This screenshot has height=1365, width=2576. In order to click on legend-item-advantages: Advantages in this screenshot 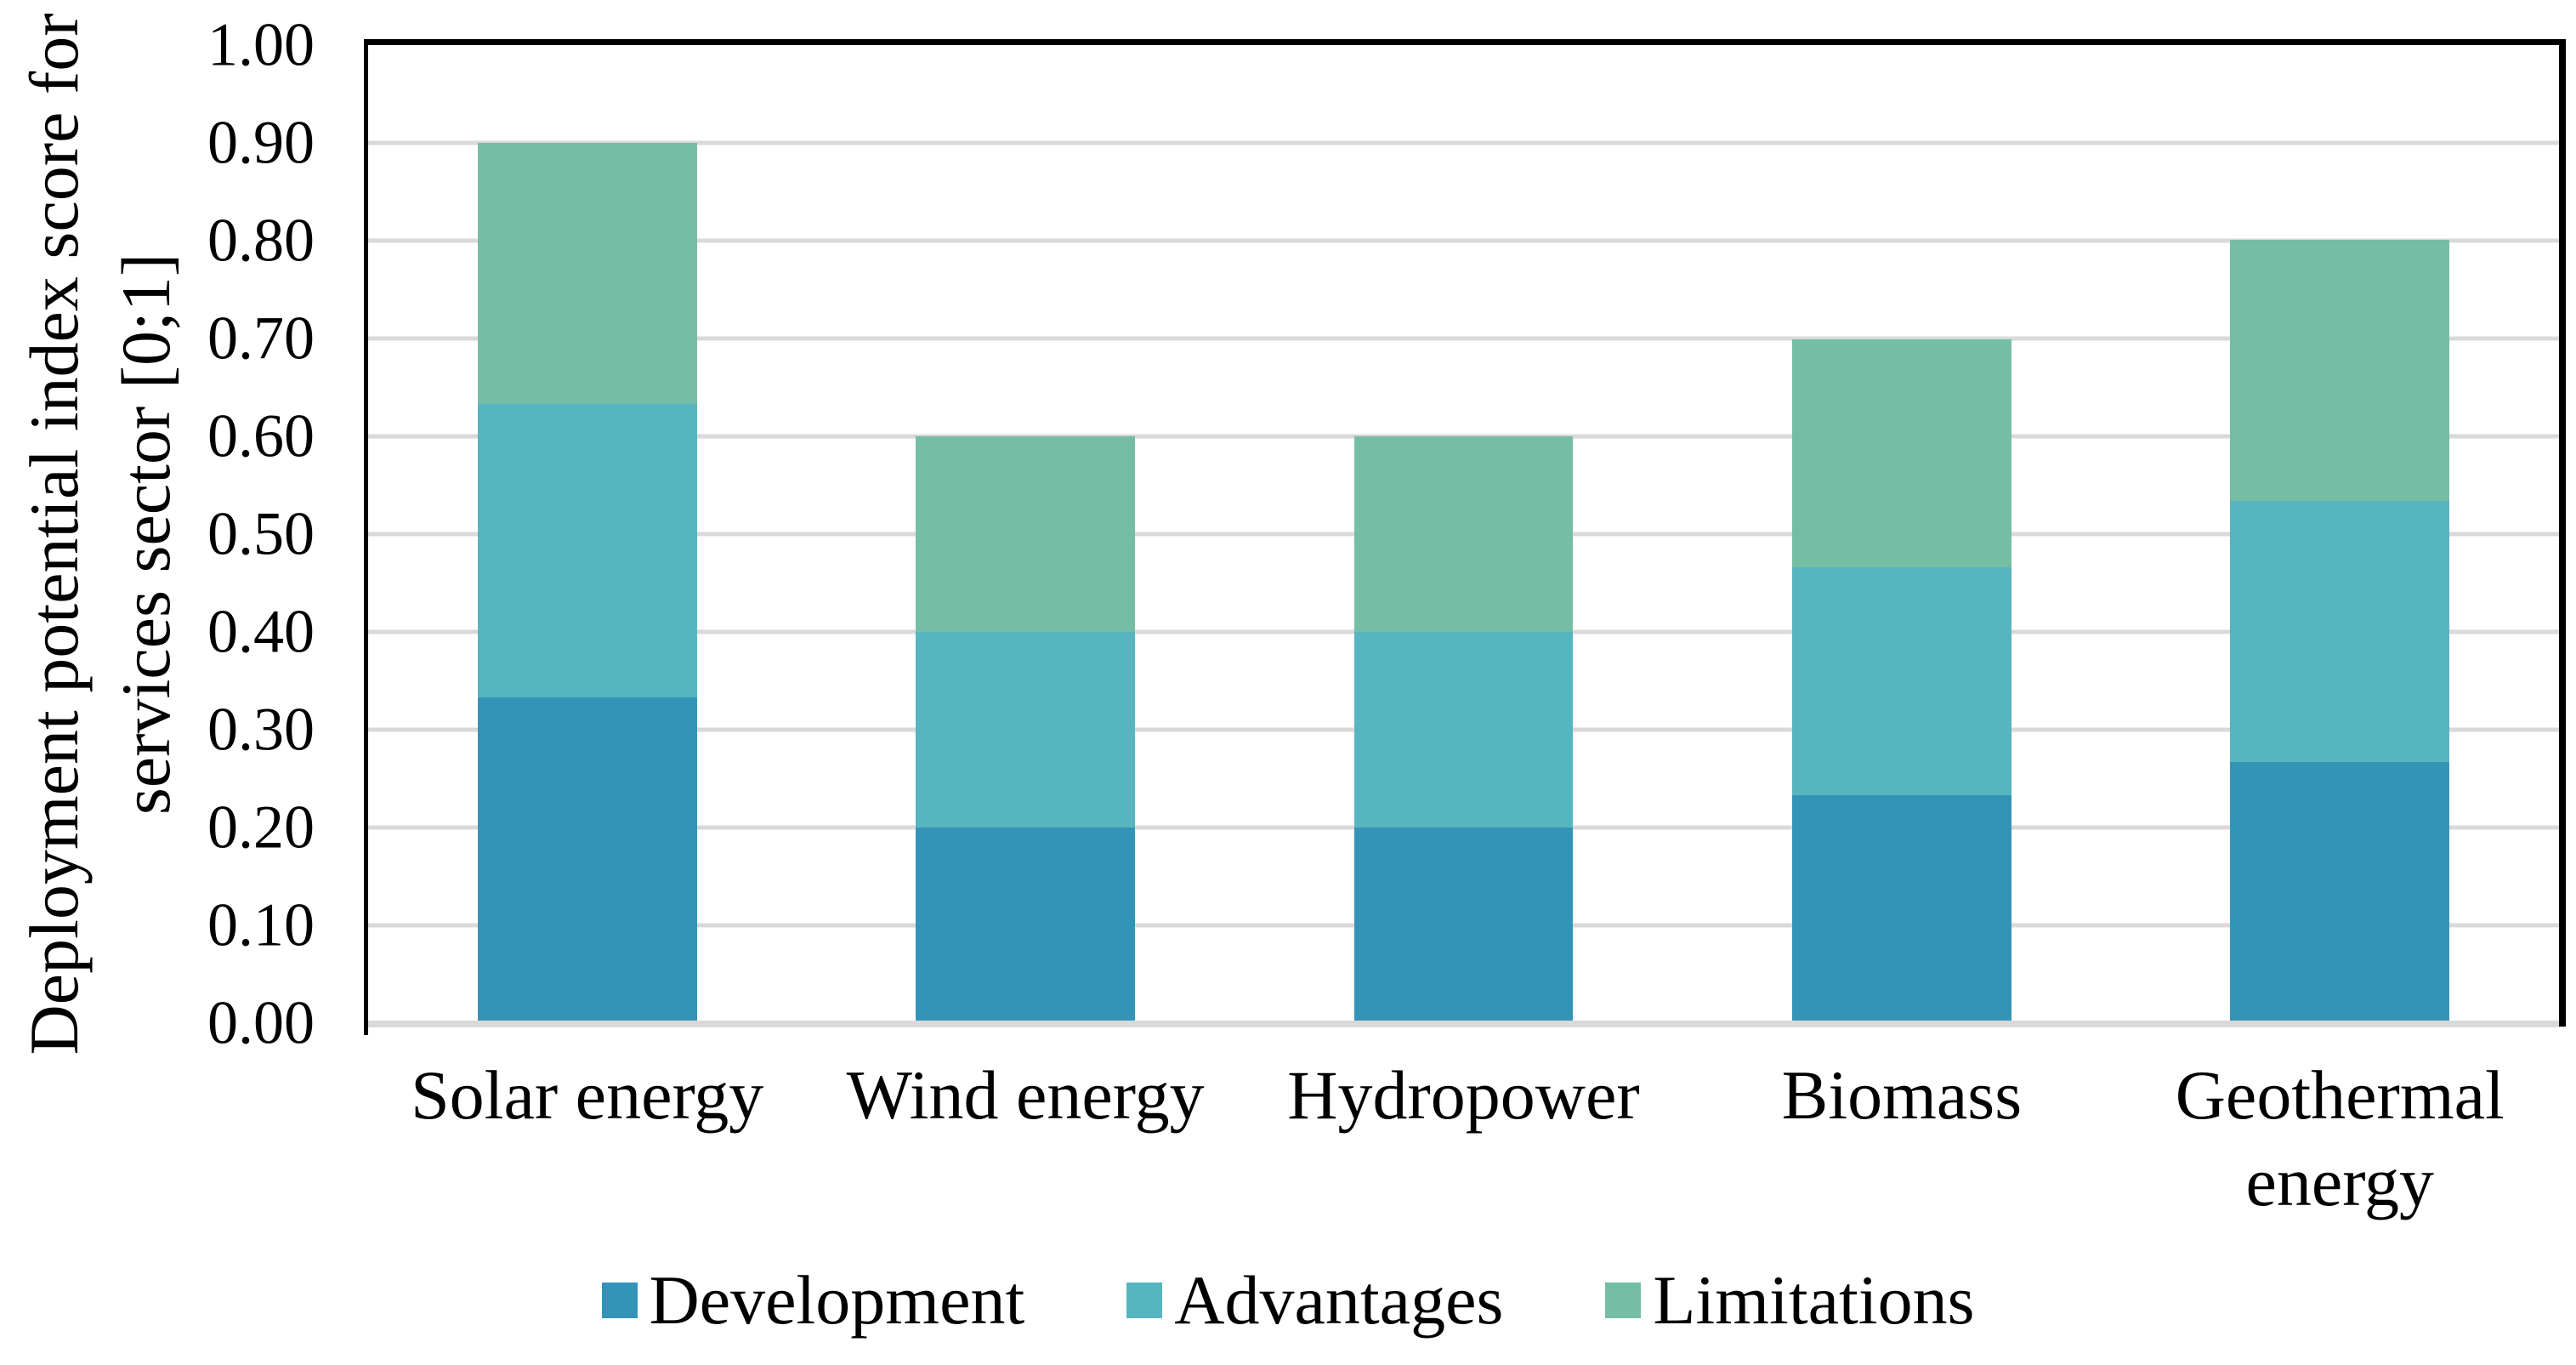, I will do `click(1315, 1300)`.